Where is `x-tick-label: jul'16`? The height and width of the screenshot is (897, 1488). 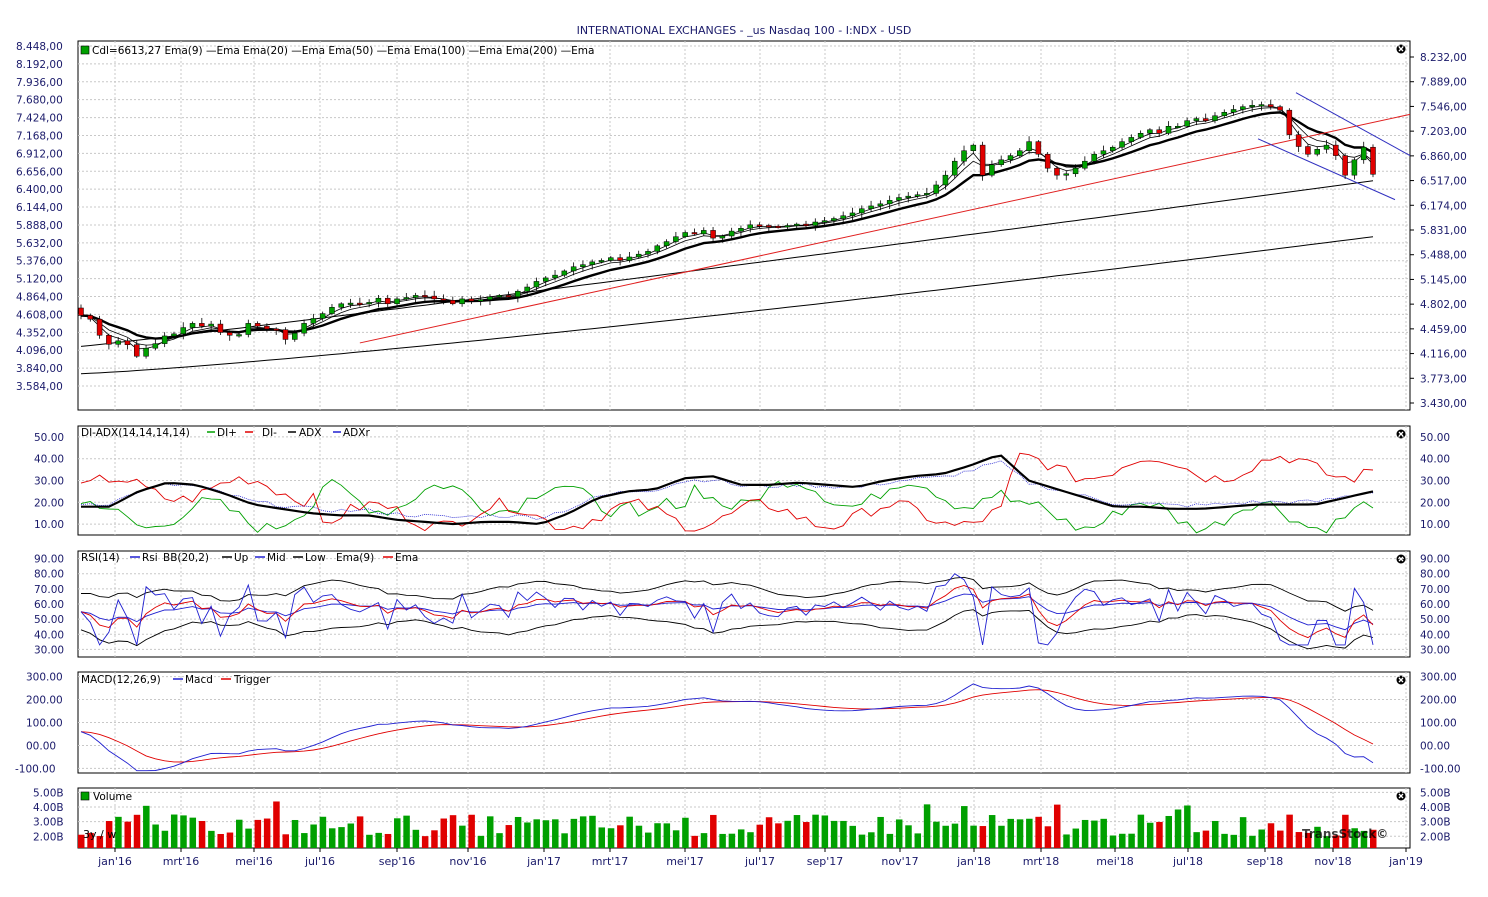 x-tick-label: jul'16 is located at coordinates (319, 861).